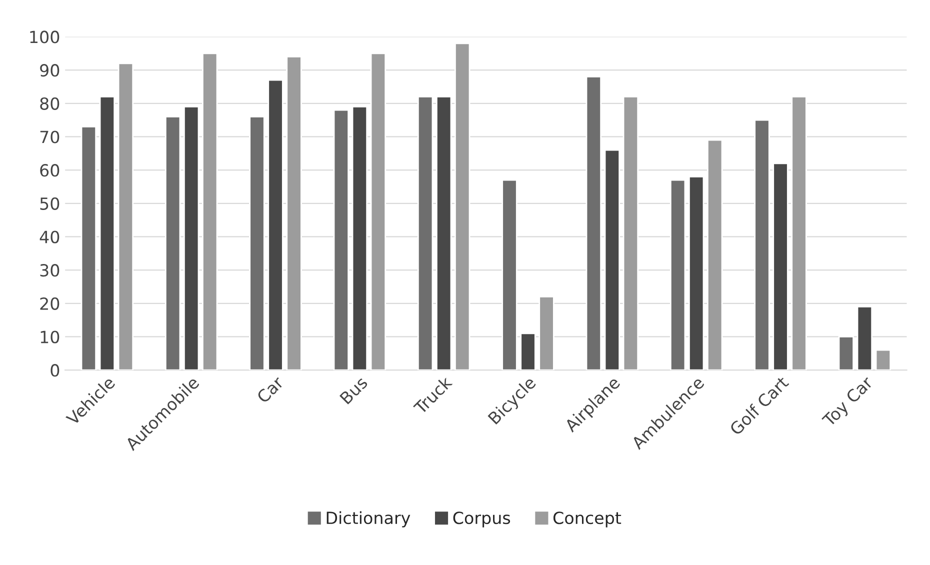 Image resolution: width=930 pixels, height=565 pixels. What do you see at coordinates (50, 270) in the screenshot?
I see `y-tick-label: 30` at bounding box center [50, 270].